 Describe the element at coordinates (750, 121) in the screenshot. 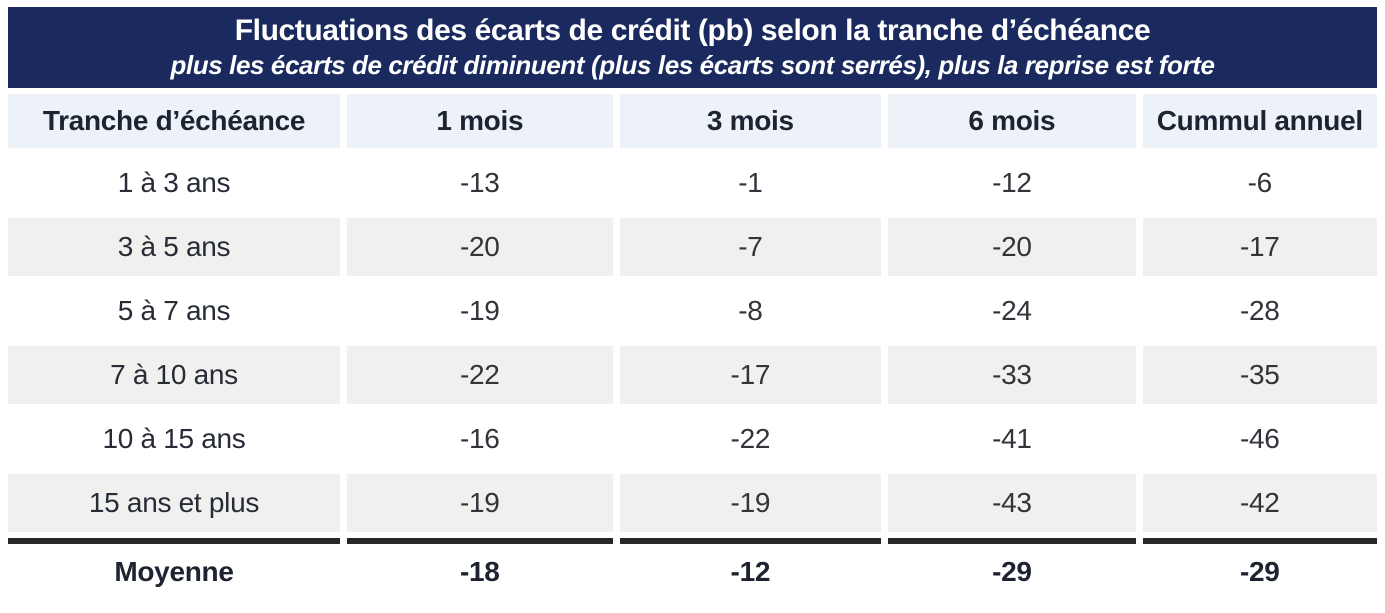

I see `column-header-3-mois: 3 mois` at that location.